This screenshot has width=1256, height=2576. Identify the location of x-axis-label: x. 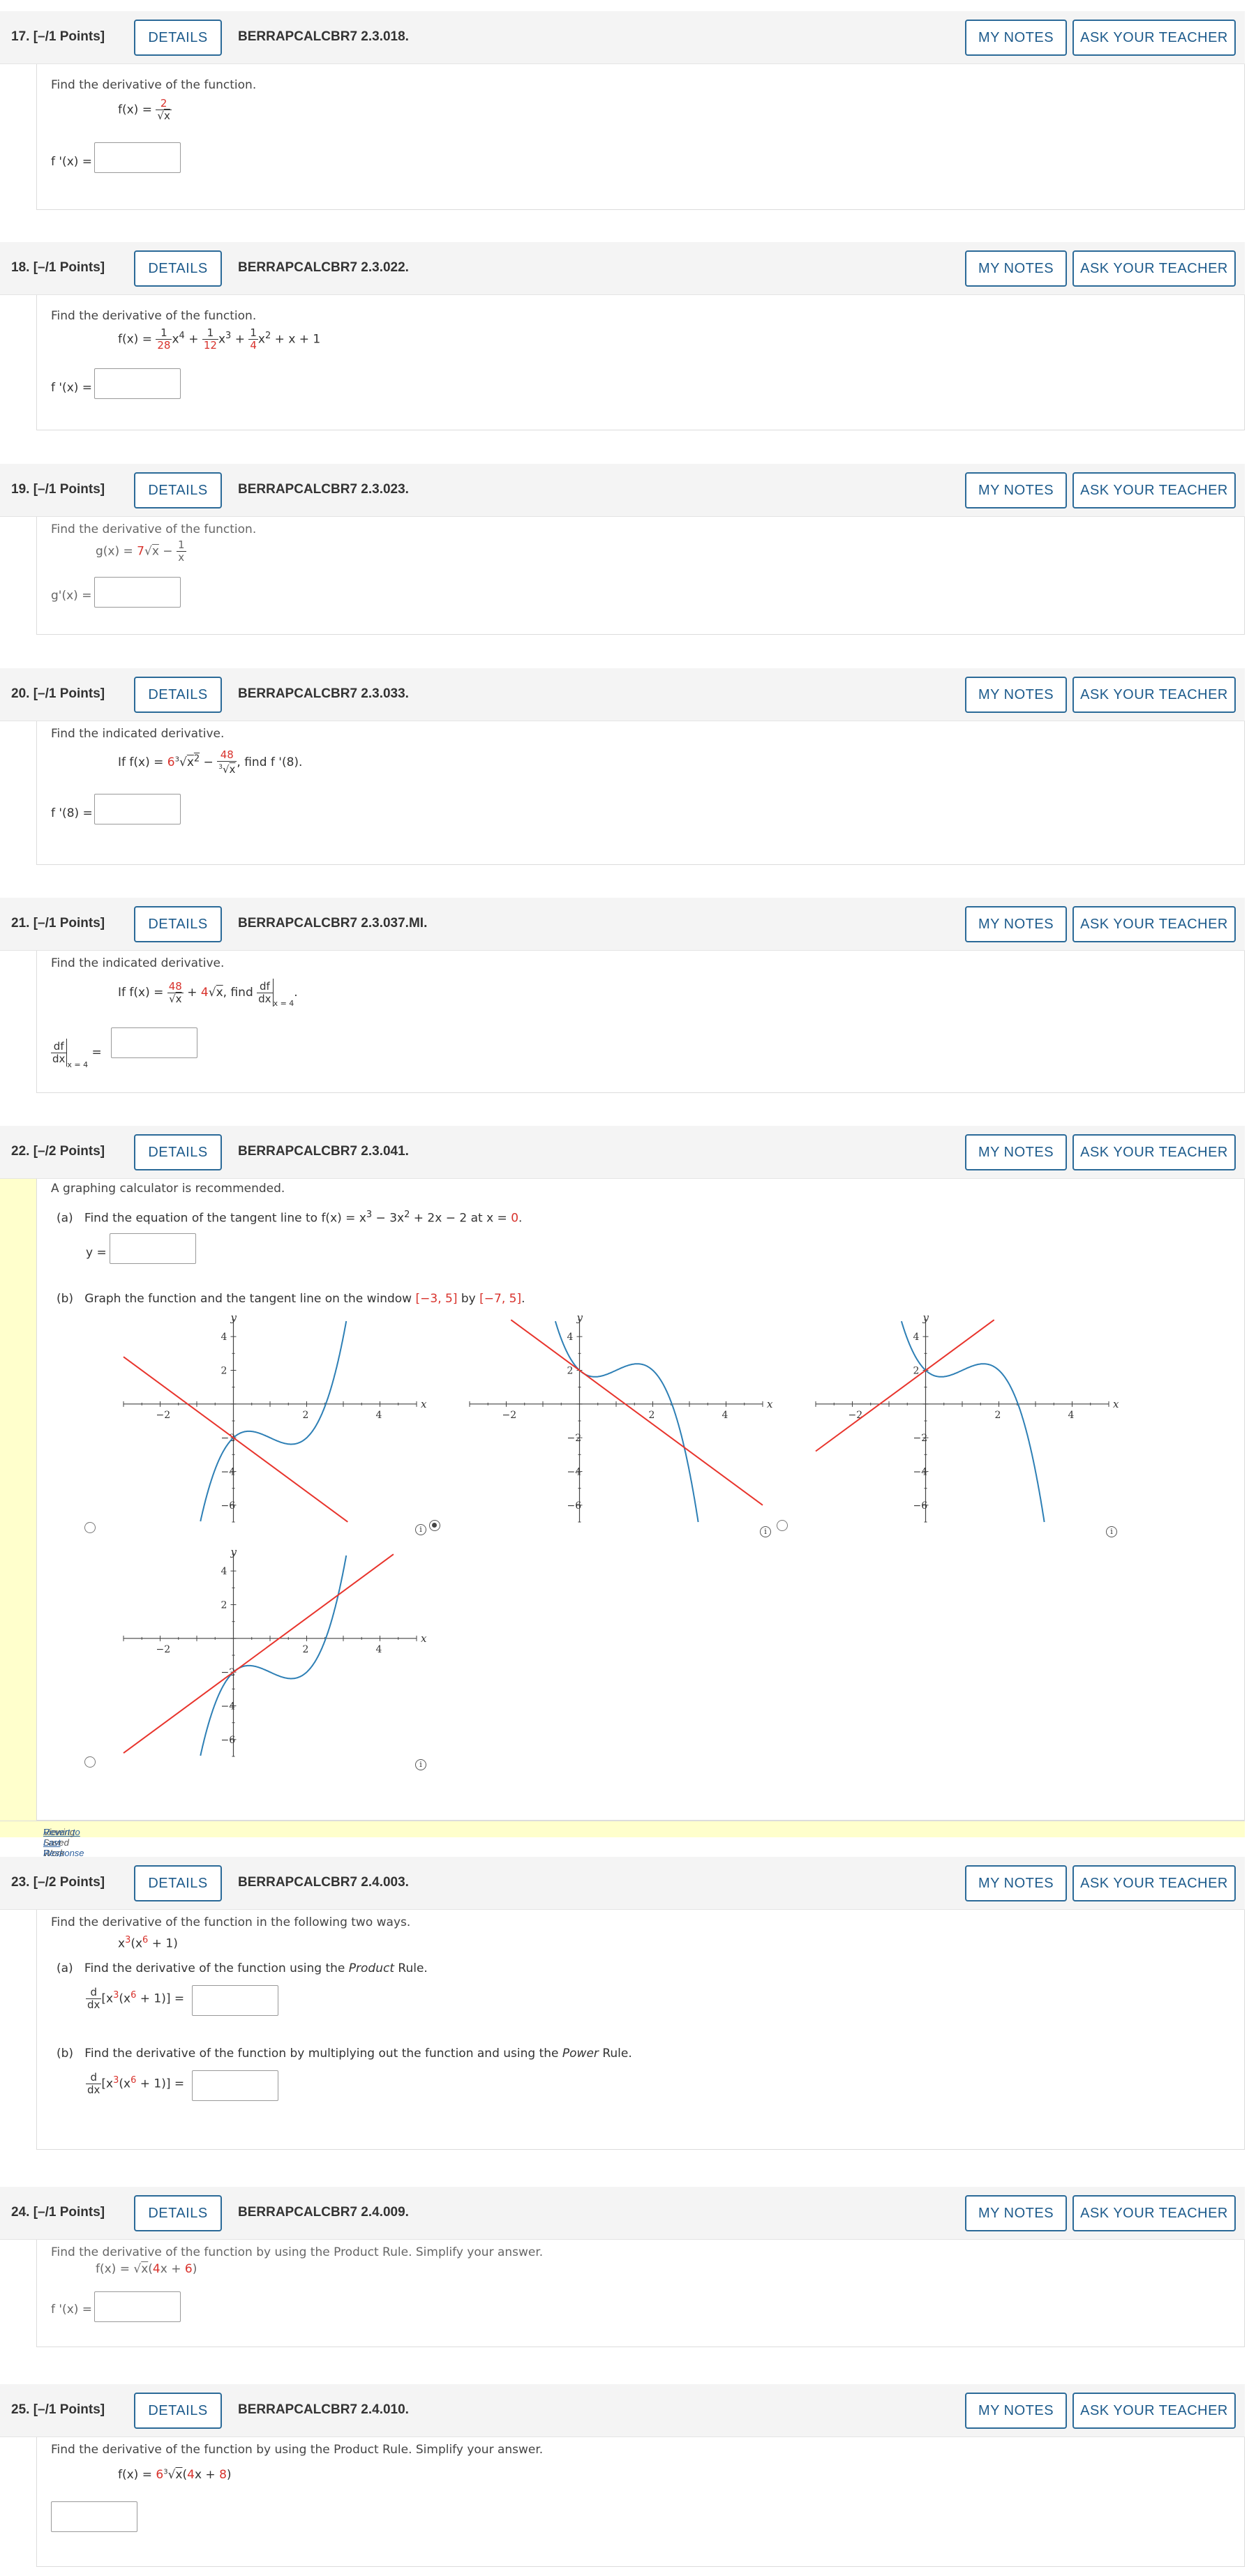
(424, 1404).